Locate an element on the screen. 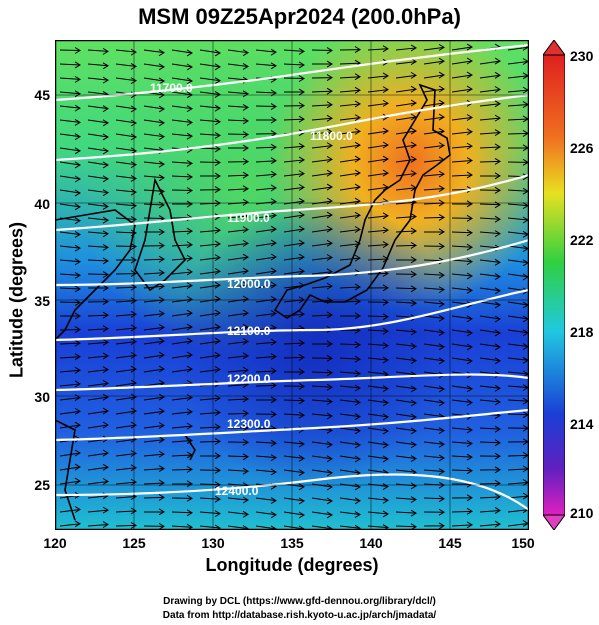 This screenshot has width=599, height=625. contour-label-11900: 11900.0 is located at coordinates (248, 218).